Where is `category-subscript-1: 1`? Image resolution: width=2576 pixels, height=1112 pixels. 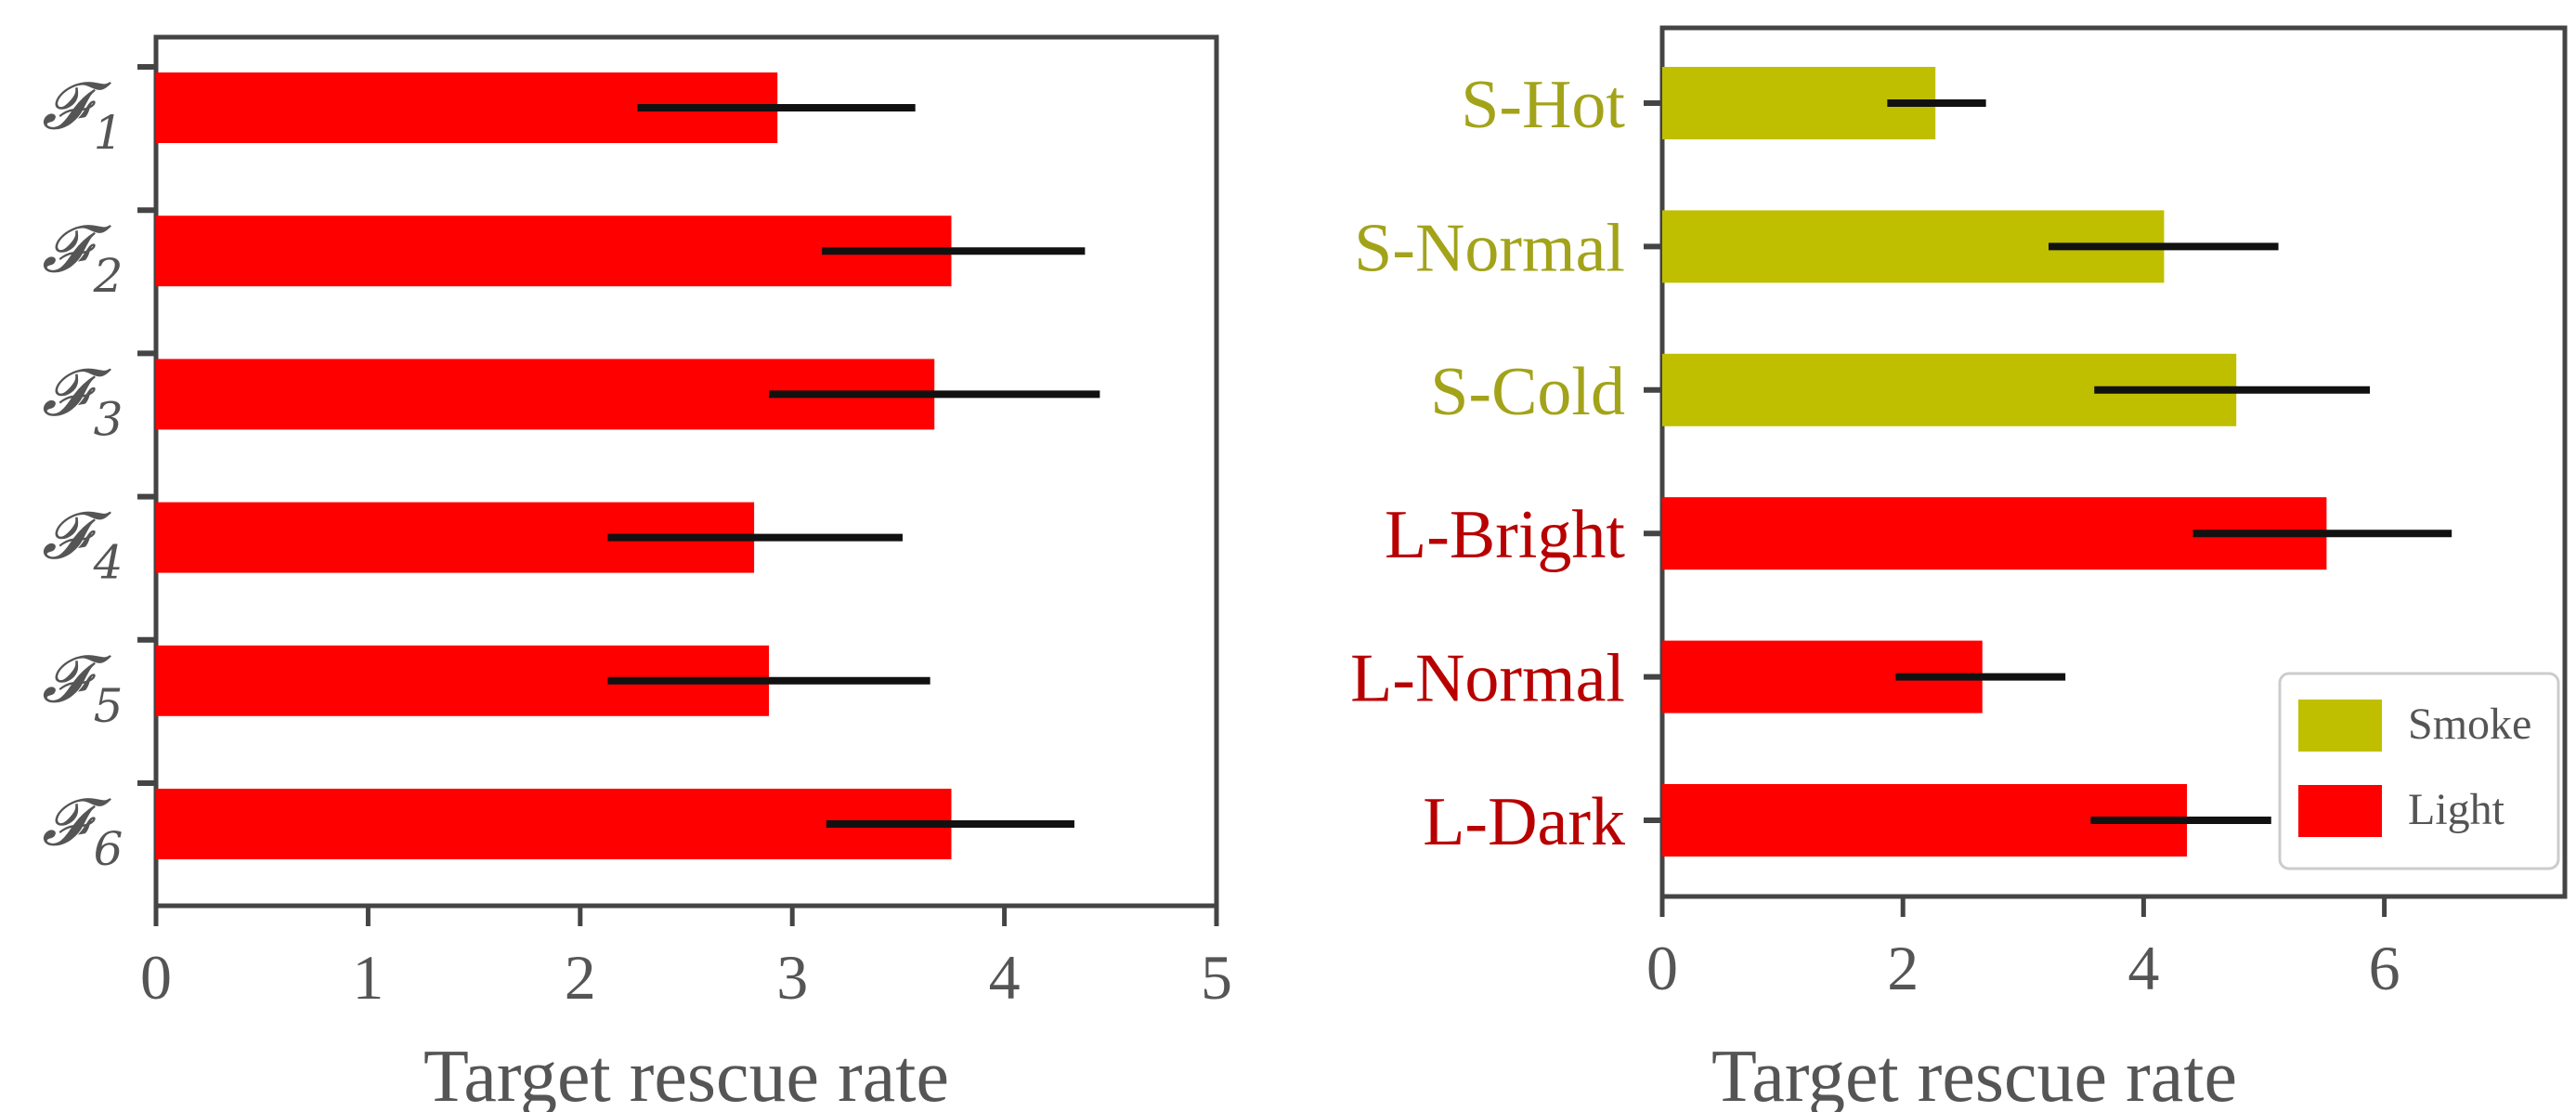
category-subscript-1: 1 is located at coordinates (109, 133).